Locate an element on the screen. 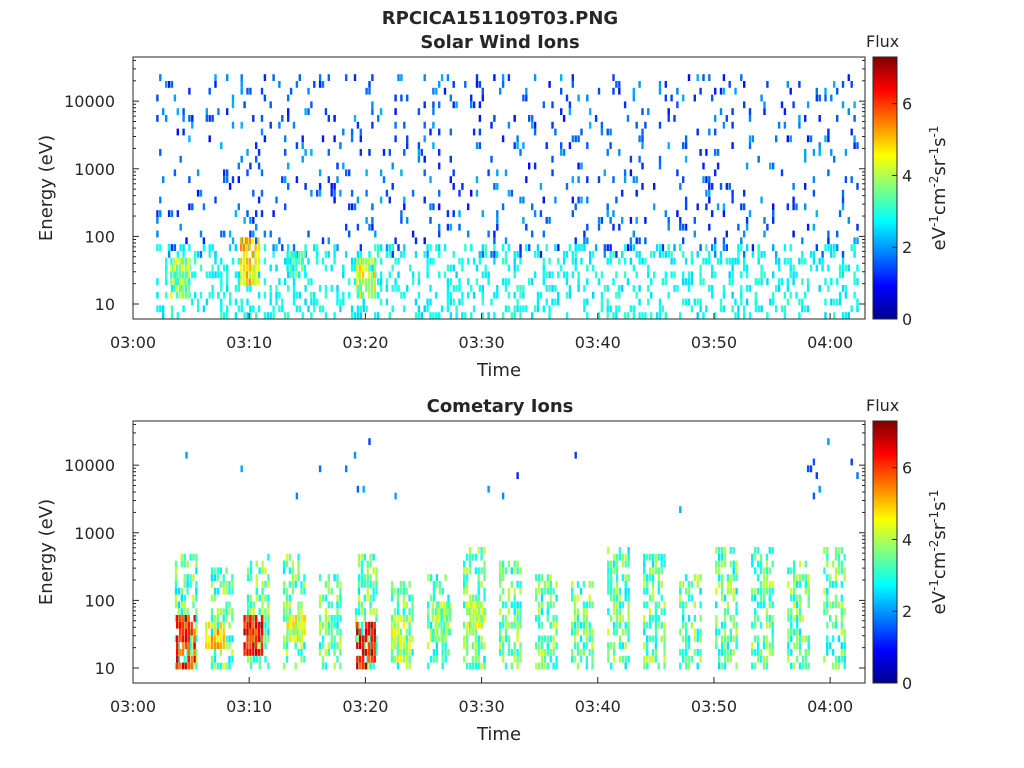 The height and width of the screenshot is (768, 1024). colorbar-tick-label: 6 is located at coordinates (907, 104).